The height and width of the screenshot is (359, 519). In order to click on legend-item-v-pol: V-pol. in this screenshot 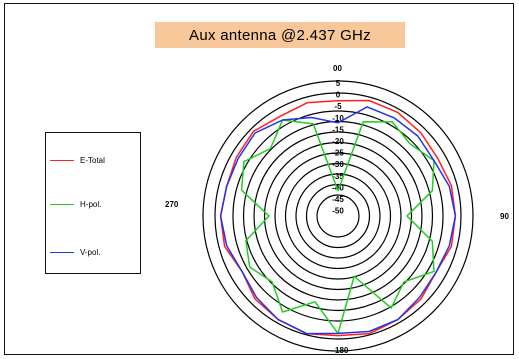, I will do `click(75, 252)`.